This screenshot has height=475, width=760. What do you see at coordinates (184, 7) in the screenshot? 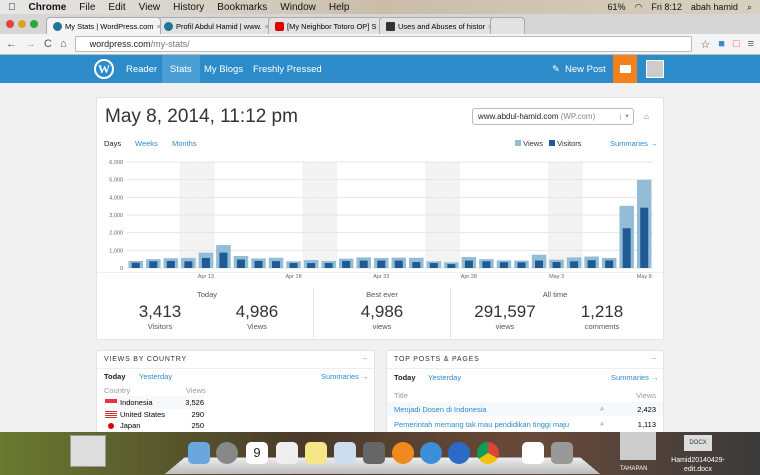
I see `menu-history: History` at bounding box center [184, 7].